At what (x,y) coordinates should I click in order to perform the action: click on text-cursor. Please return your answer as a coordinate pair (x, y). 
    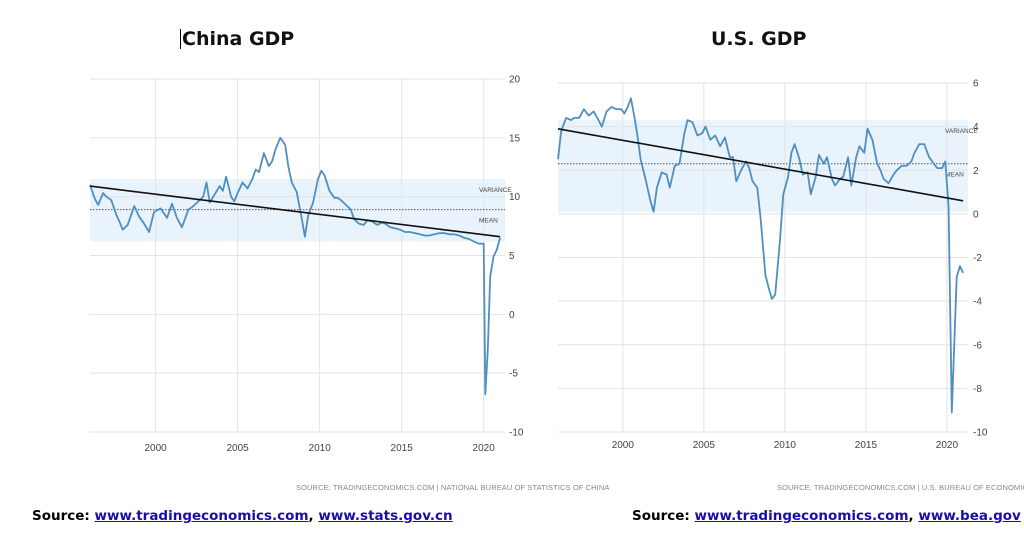
    Looking at the image, I should click on (180, 39).